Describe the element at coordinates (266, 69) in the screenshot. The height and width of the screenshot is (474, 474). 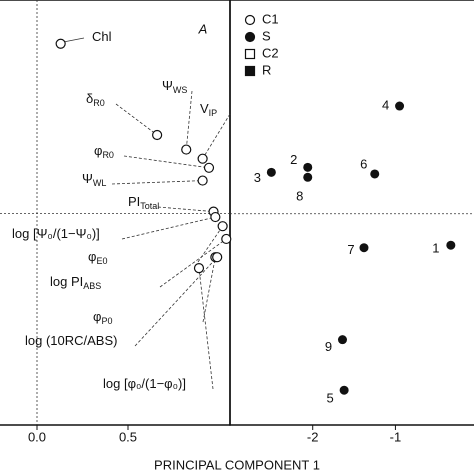
I see `legend-label: R` at that location.